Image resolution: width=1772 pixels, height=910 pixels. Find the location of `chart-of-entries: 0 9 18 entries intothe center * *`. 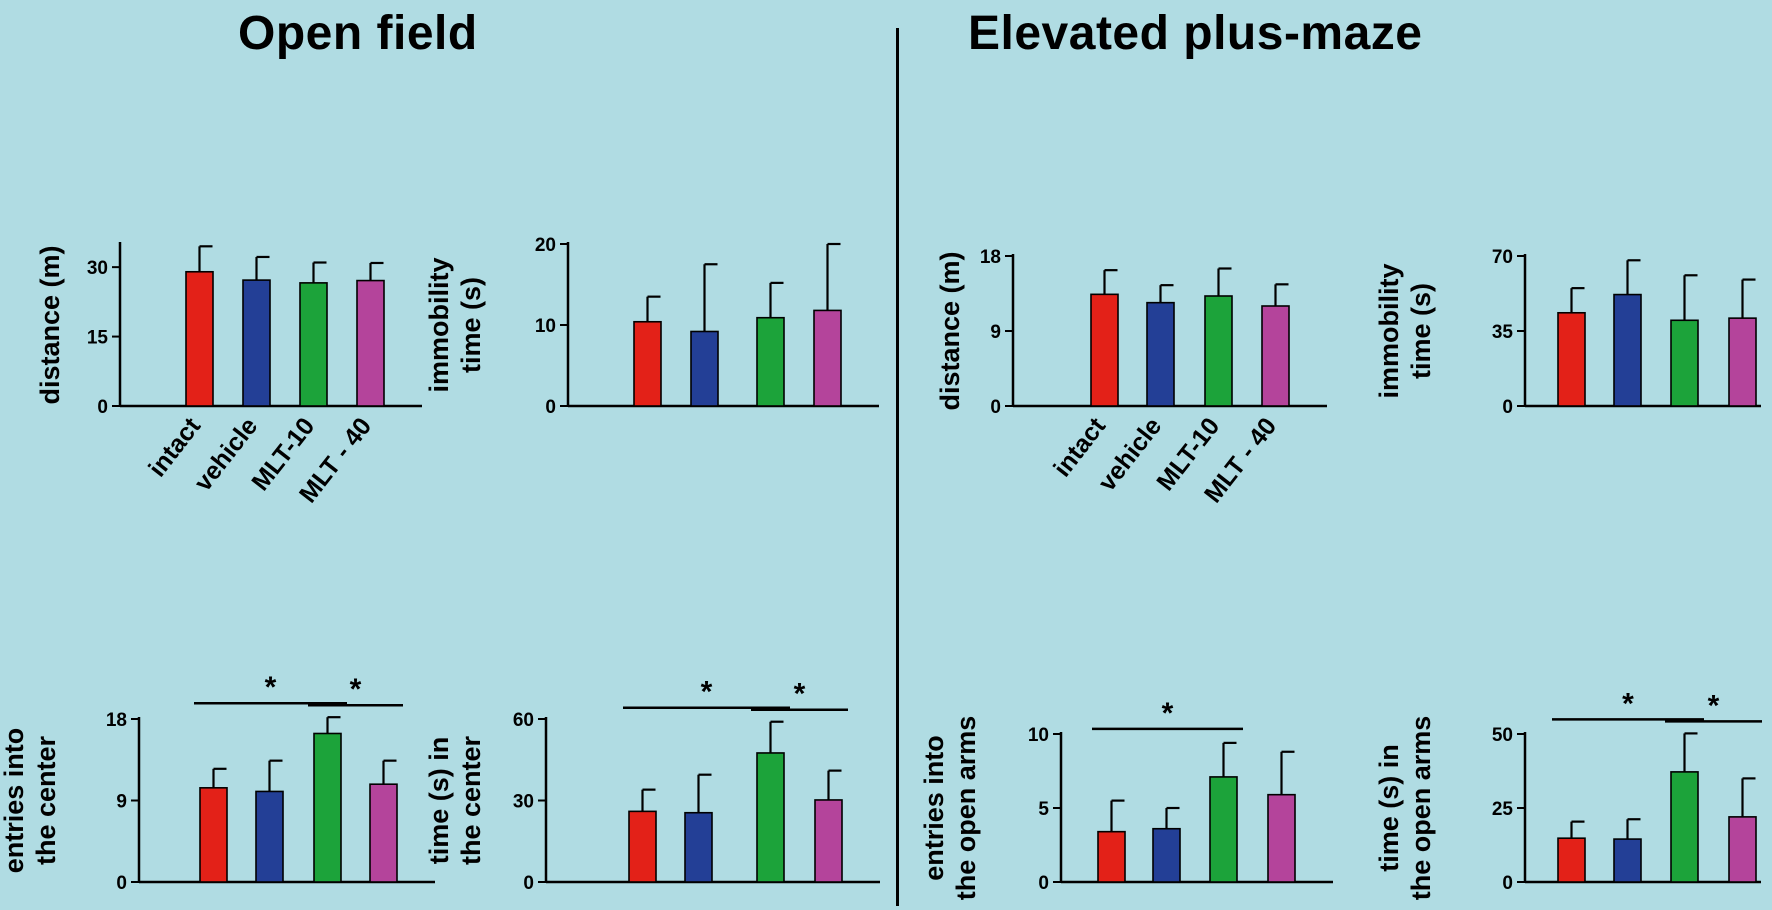

chart-of-entries: 0 9 18 entries intothe center * * is located at coordinates (217, 782).